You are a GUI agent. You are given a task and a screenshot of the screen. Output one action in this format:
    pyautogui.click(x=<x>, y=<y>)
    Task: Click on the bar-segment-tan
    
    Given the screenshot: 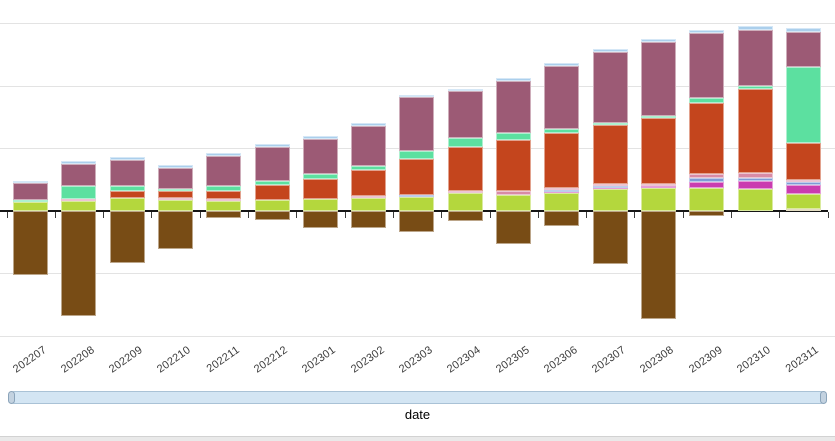 What is the action you would take?
    pyautogui.click(x=803, y=209)
    